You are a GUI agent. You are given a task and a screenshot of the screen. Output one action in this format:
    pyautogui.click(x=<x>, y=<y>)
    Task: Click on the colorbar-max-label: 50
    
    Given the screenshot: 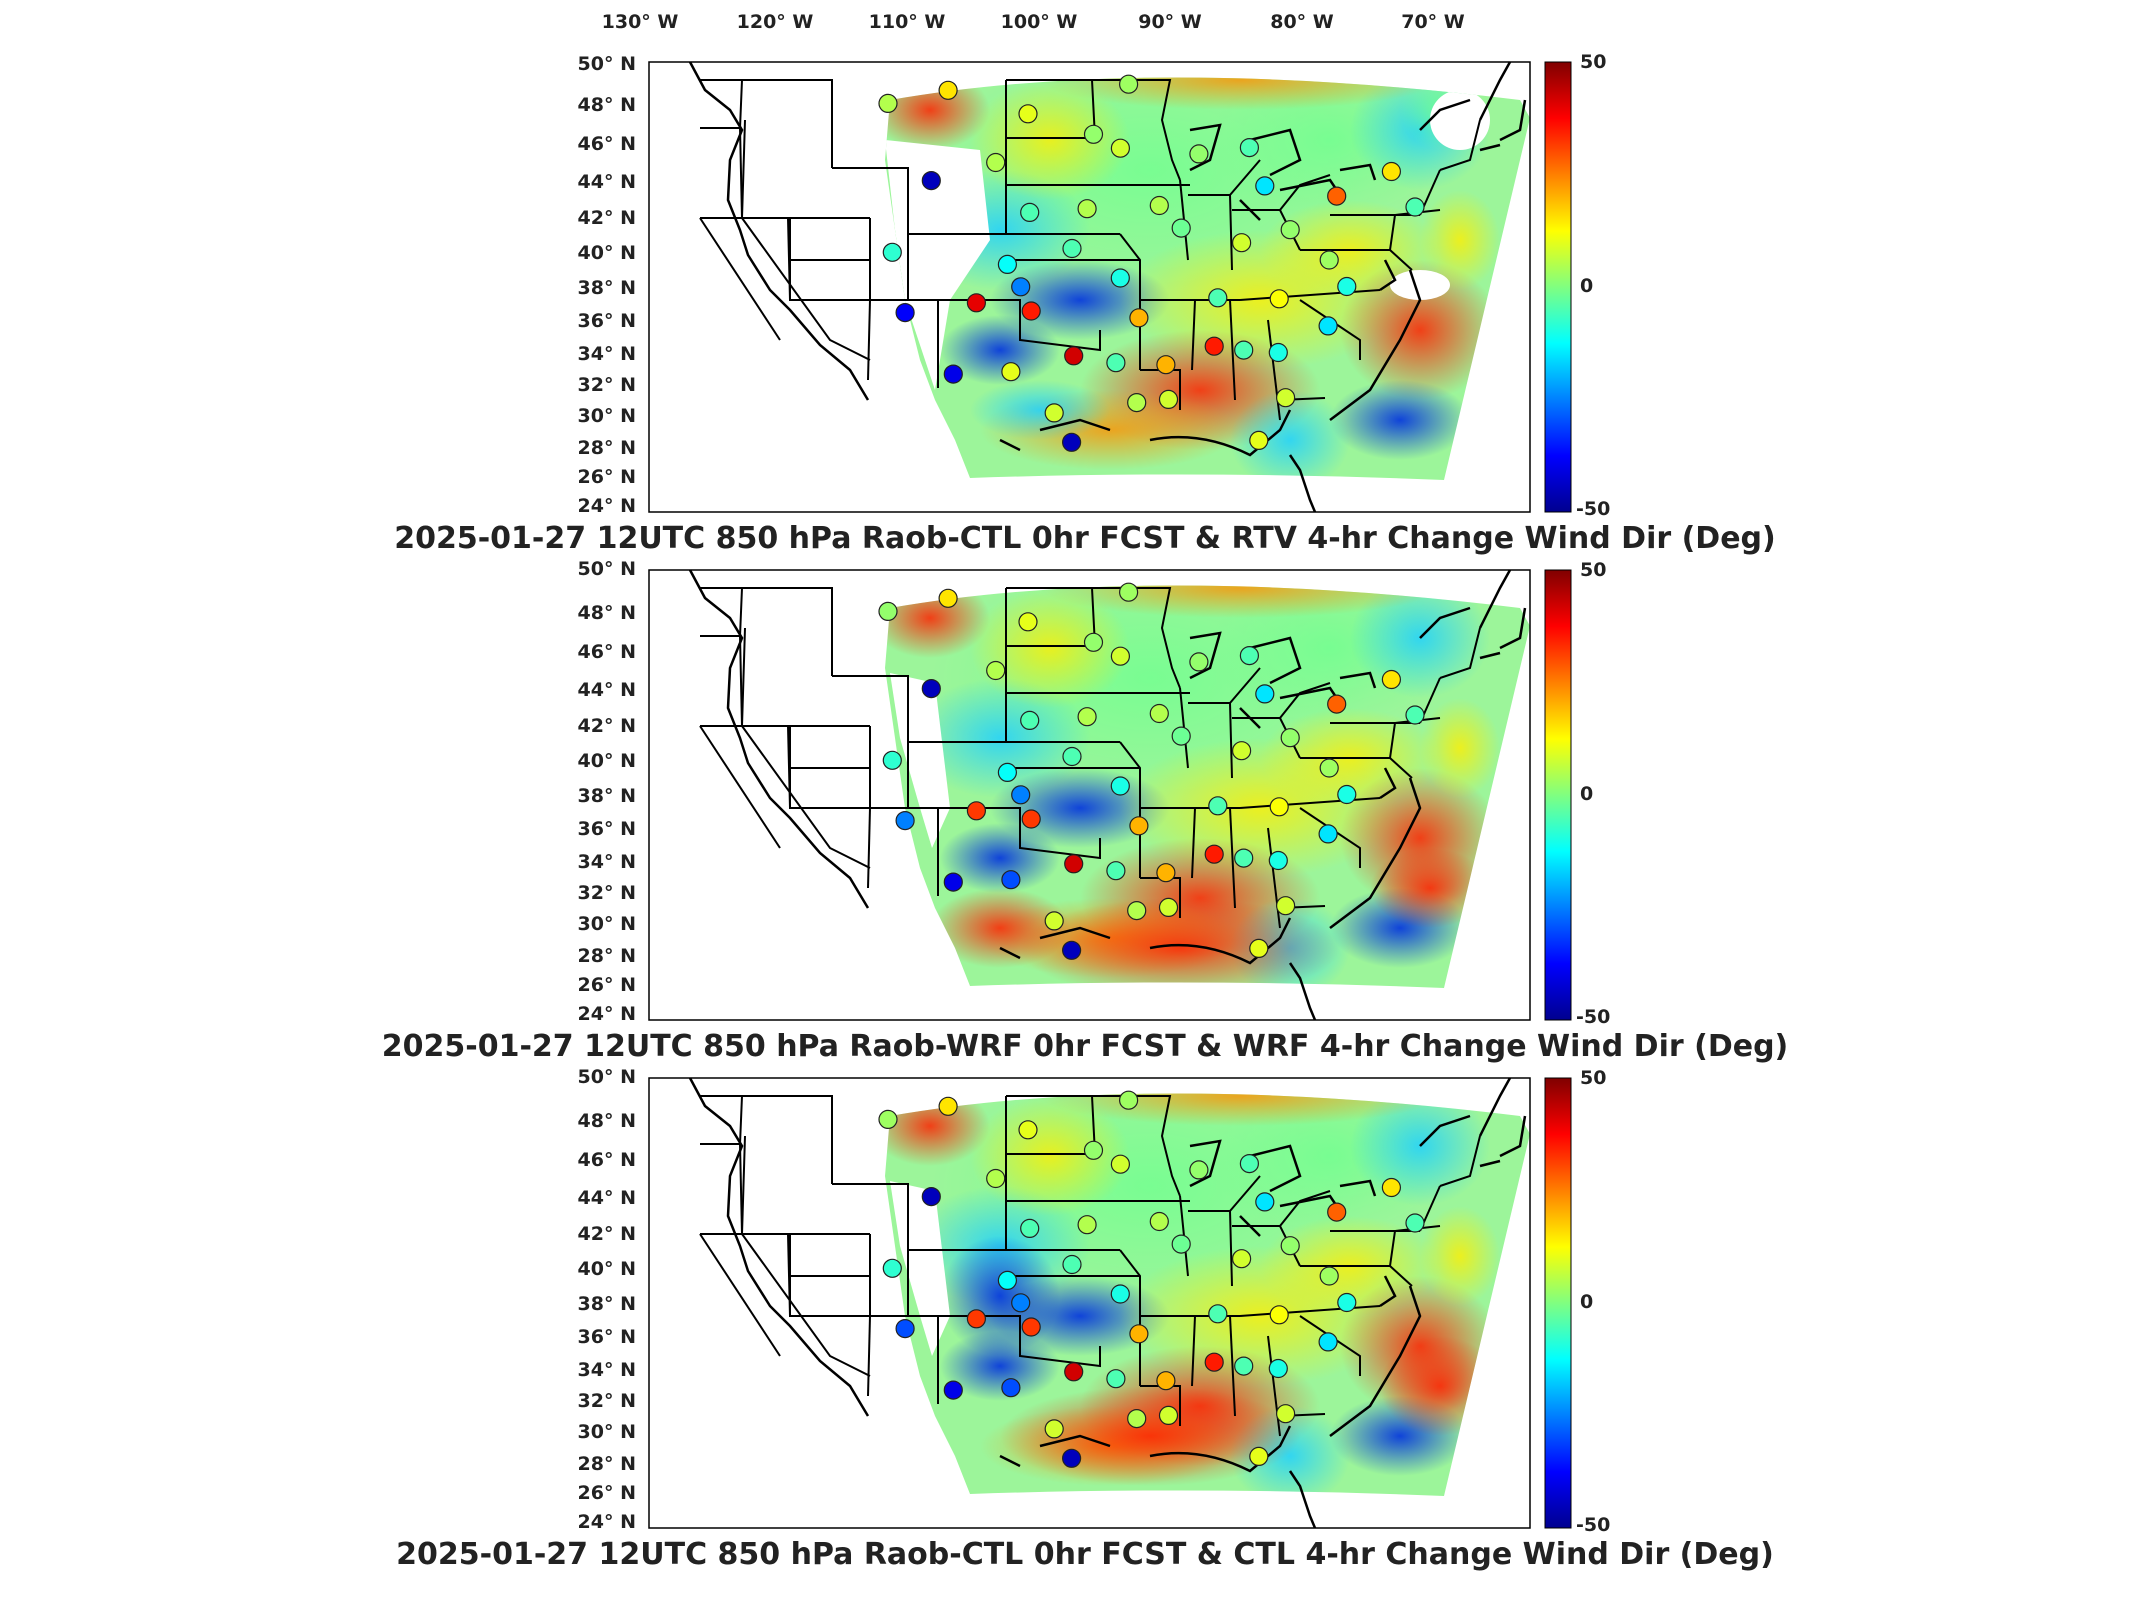 What is the action you would take?
    pyautogui.click(x=1593, y=62)
    